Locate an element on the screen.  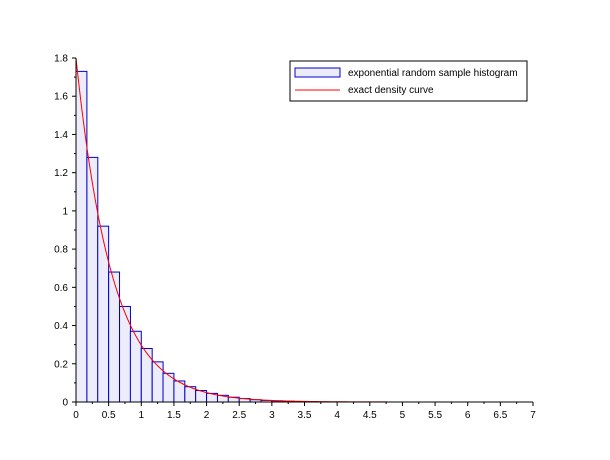
x-tick-label: 5 is located at coordinates (403, 415).